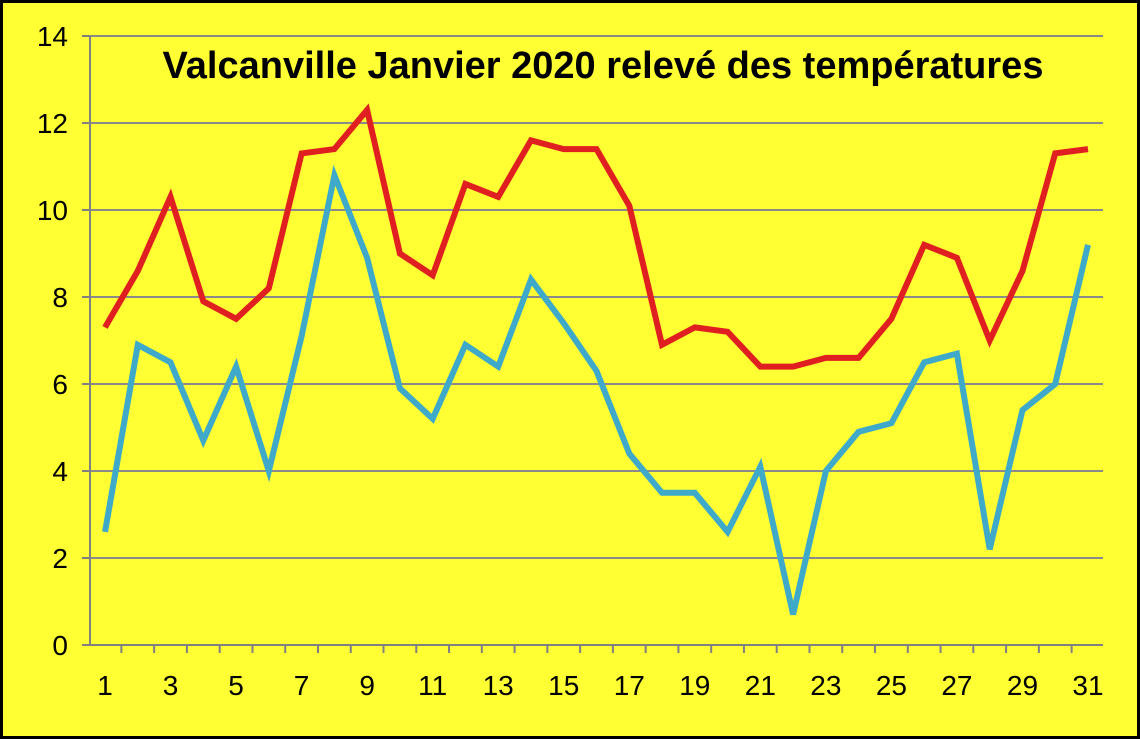  What do you see at coordinates (891, 685) in the screenshot?
I see `x-tick-label: 25` at bounding box center [891, 685].